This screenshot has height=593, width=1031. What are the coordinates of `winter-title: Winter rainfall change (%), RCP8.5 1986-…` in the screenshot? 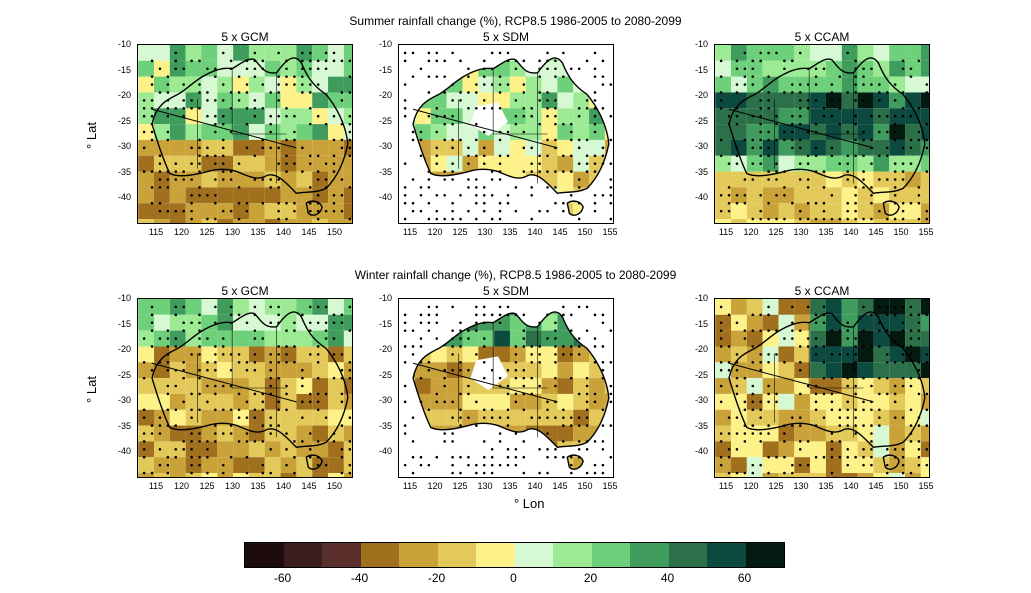 It's located at (515, 275).